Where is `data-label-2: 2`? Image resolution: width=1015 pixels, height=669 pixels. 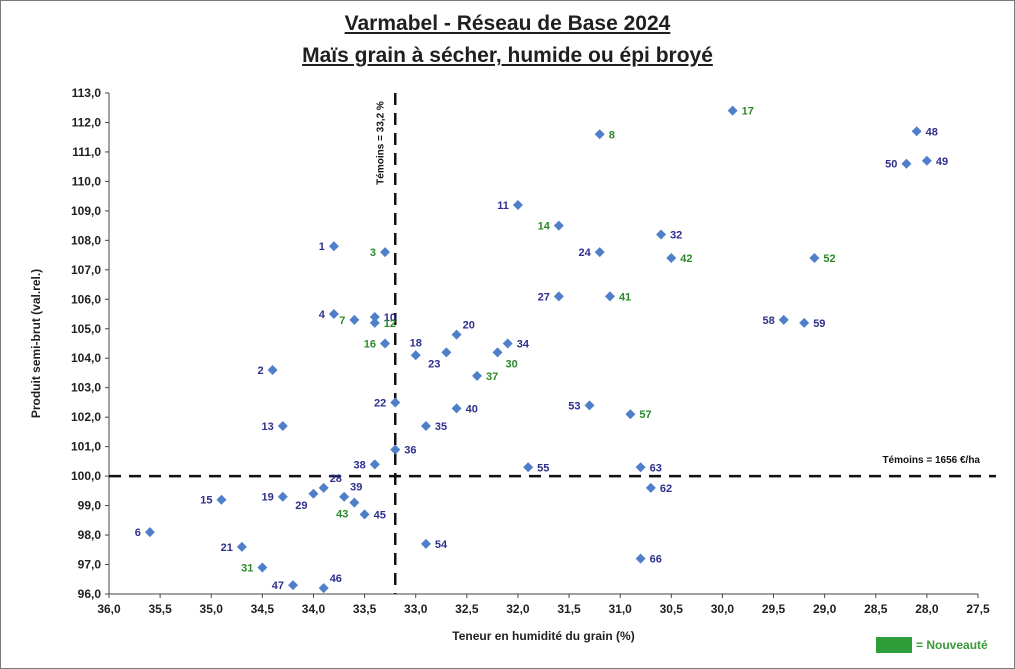
data-label-2: 2 is located at coordinates (260, 371).